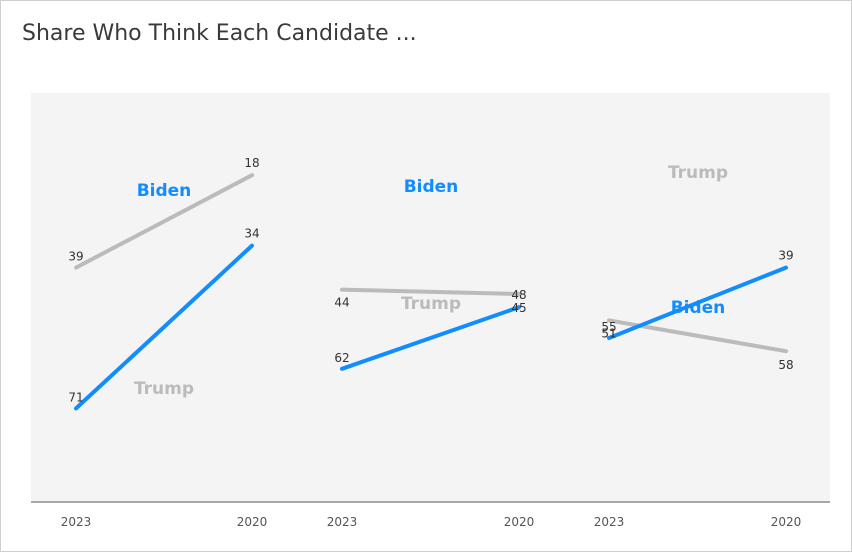  I want to click on biden-value-label: 55, so click(608, 327).